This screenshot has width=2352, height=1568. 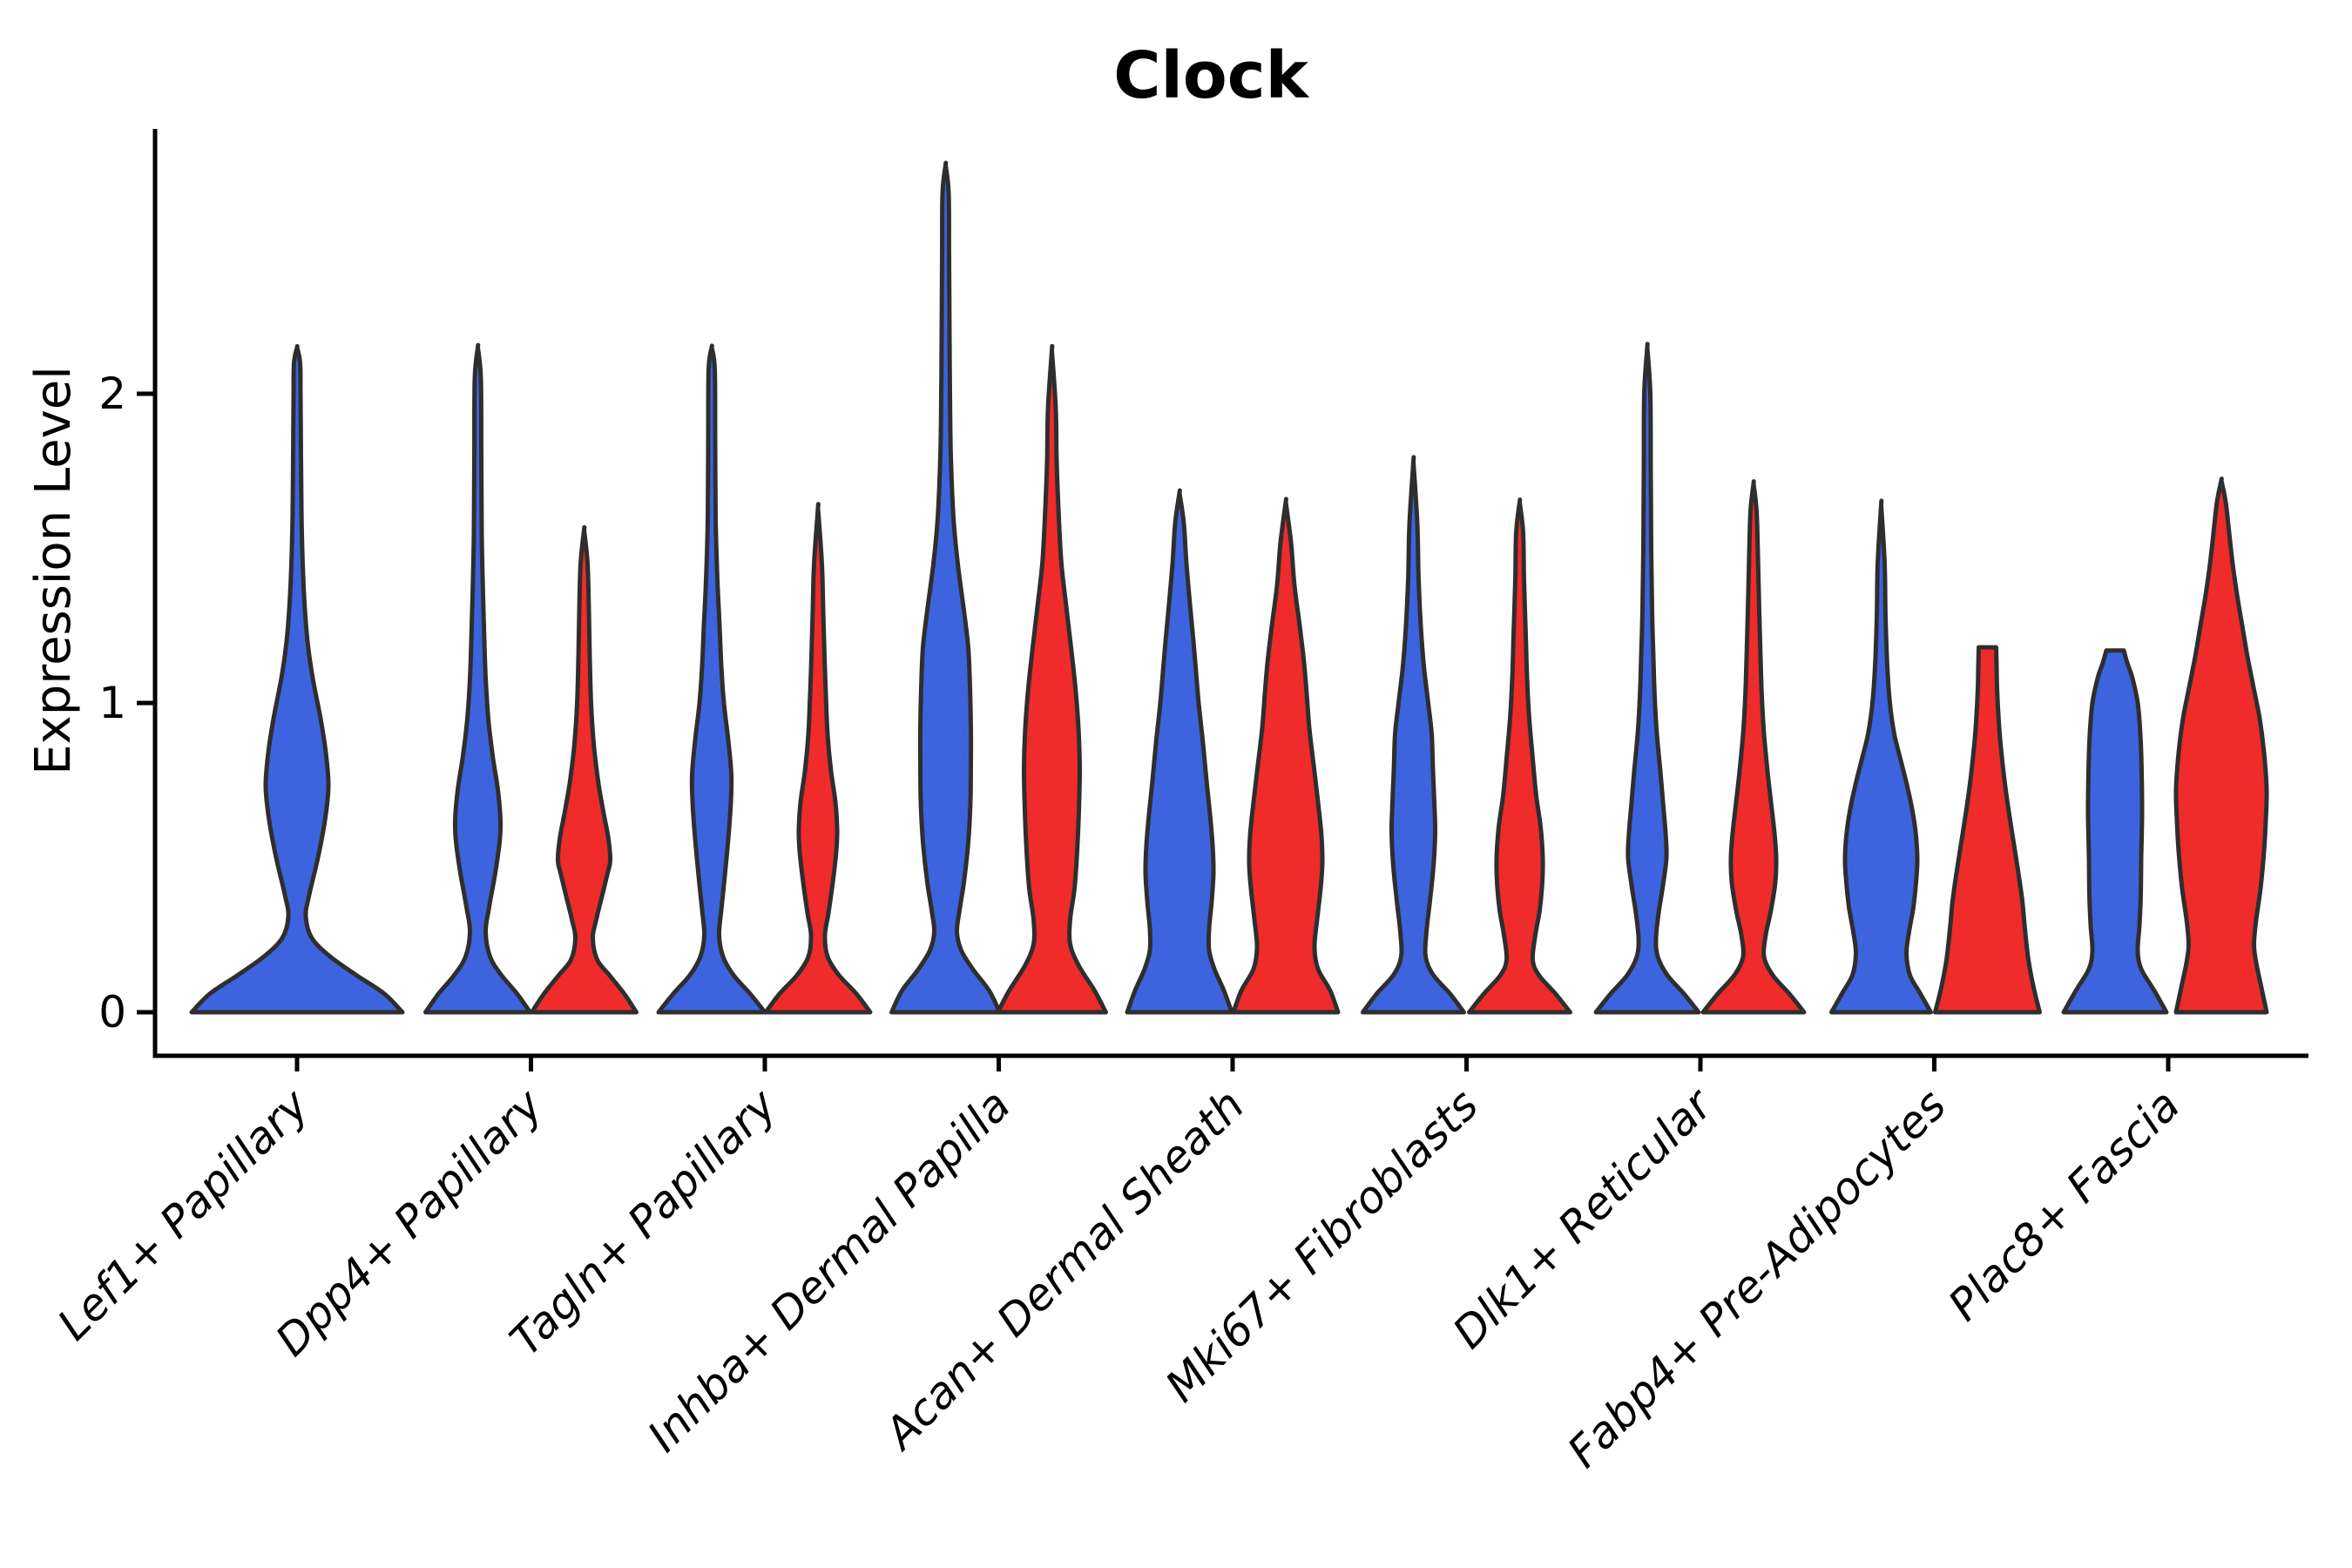 What do you see at coordinates (53, 570) in the screenshot?
I see `y-axis-label: Expression Level` at bounding box center [53, 570].